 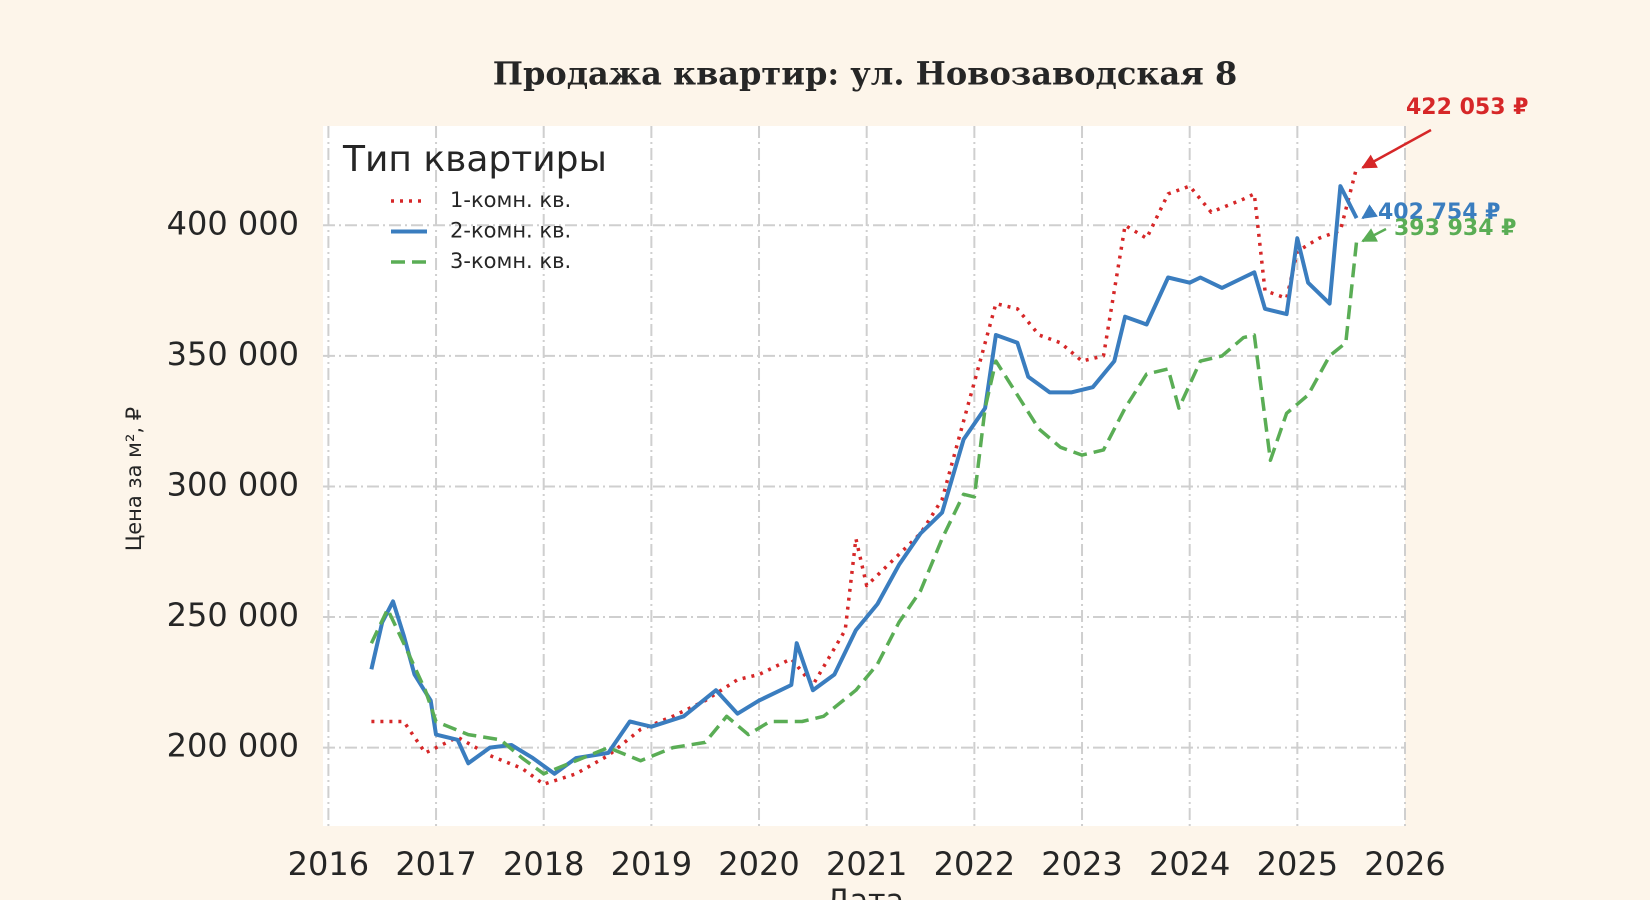 What do you see at coordinates (1439, 212) in the screenshot?
I see `annotation-label: 402 754 ₽` at bounding box center [1439, 212].